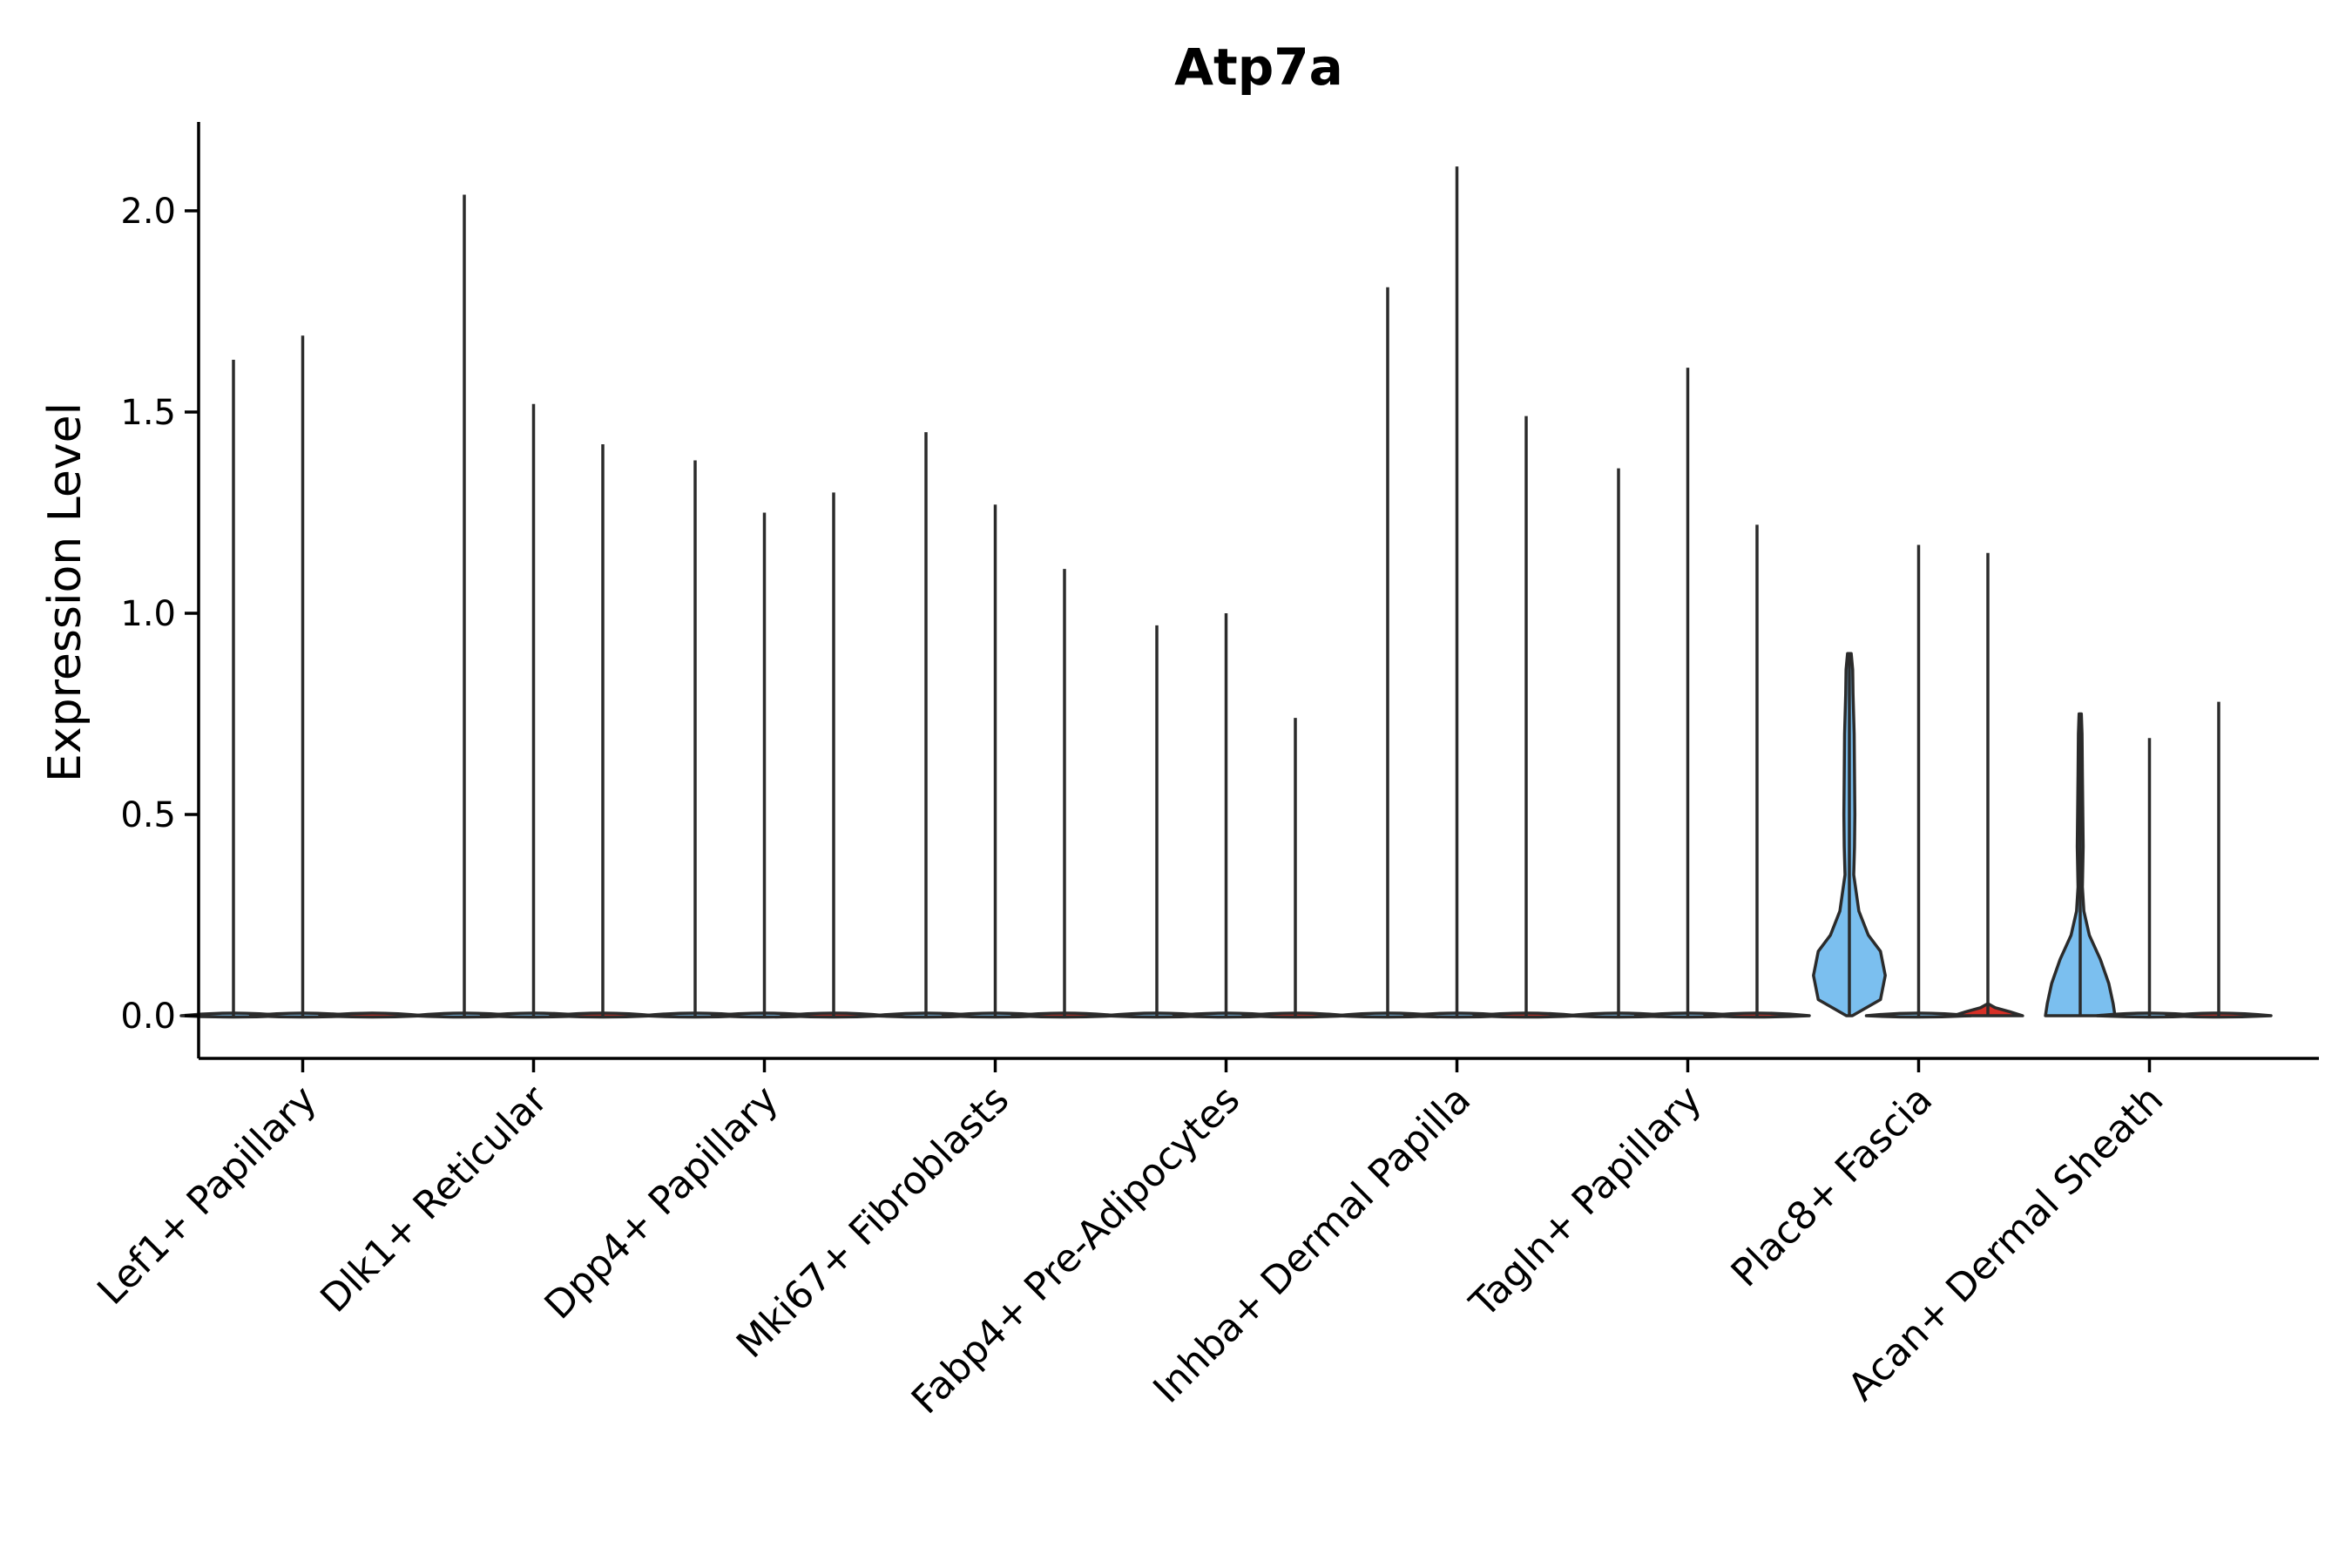  What do you see at coordinates (662, 1203) in the screenshot?
I see `x-tick-label: Dpp4+ Papillary` at bounding box center [662, 1203].